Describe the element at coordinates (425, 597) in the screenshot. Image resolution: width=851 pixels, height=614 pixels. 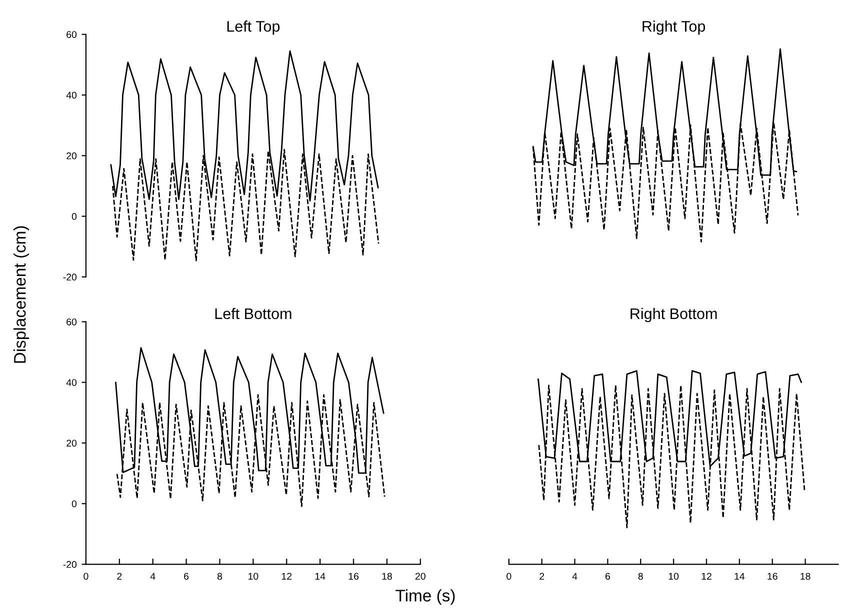
I see `x-axis-title: Time (s)` at that location.